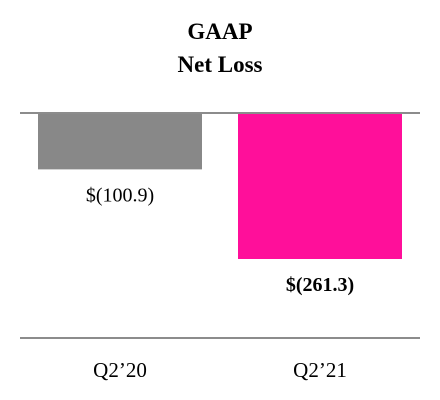  I want to click on category-label-1: Q2’20, so click(120, 370).